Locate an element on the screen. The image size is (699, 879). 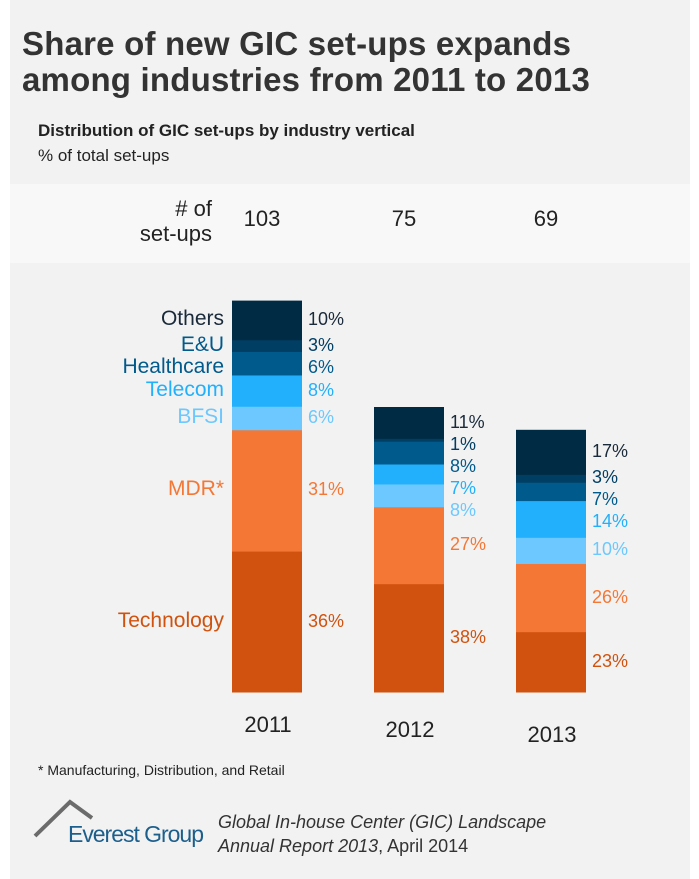
bar-segment-eu-2011 is located at coordinates (267, 345).